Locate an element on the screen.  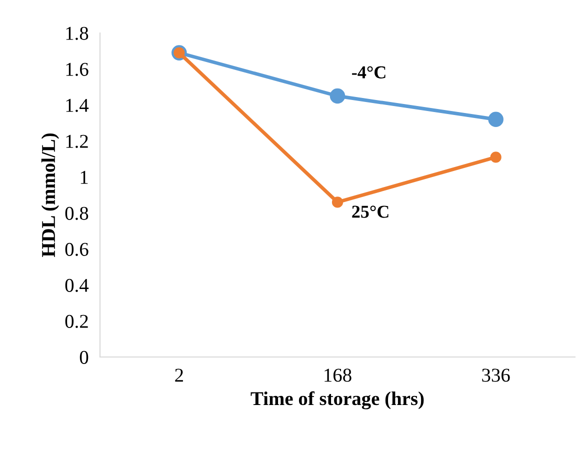
x-tick-label: 168 is located at coordinates (338, 375).